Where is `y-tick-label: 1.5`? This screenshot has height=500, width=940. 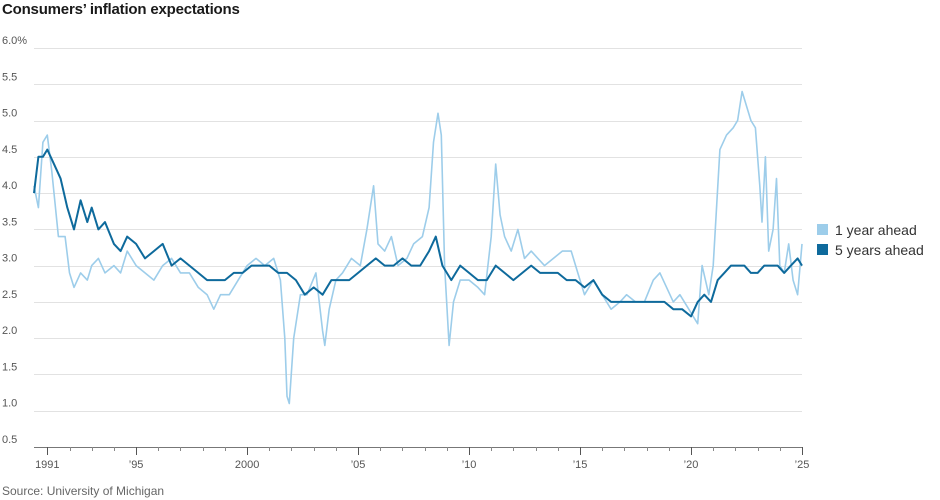 y-tick-label: 1.5 is located at coordinates (9, 367).